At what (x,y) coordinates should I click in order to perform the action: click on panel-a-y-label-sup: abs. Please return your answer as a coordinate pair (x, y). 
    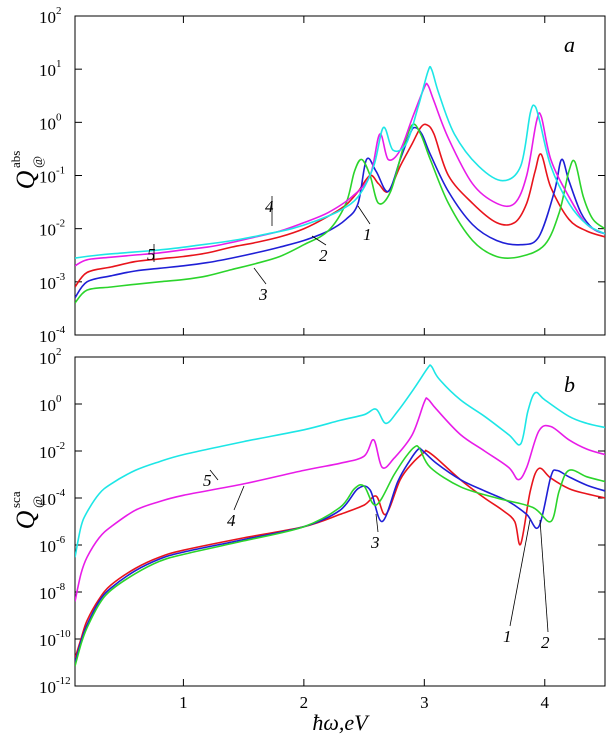
    Looking at the image, I should click on (15, 159).